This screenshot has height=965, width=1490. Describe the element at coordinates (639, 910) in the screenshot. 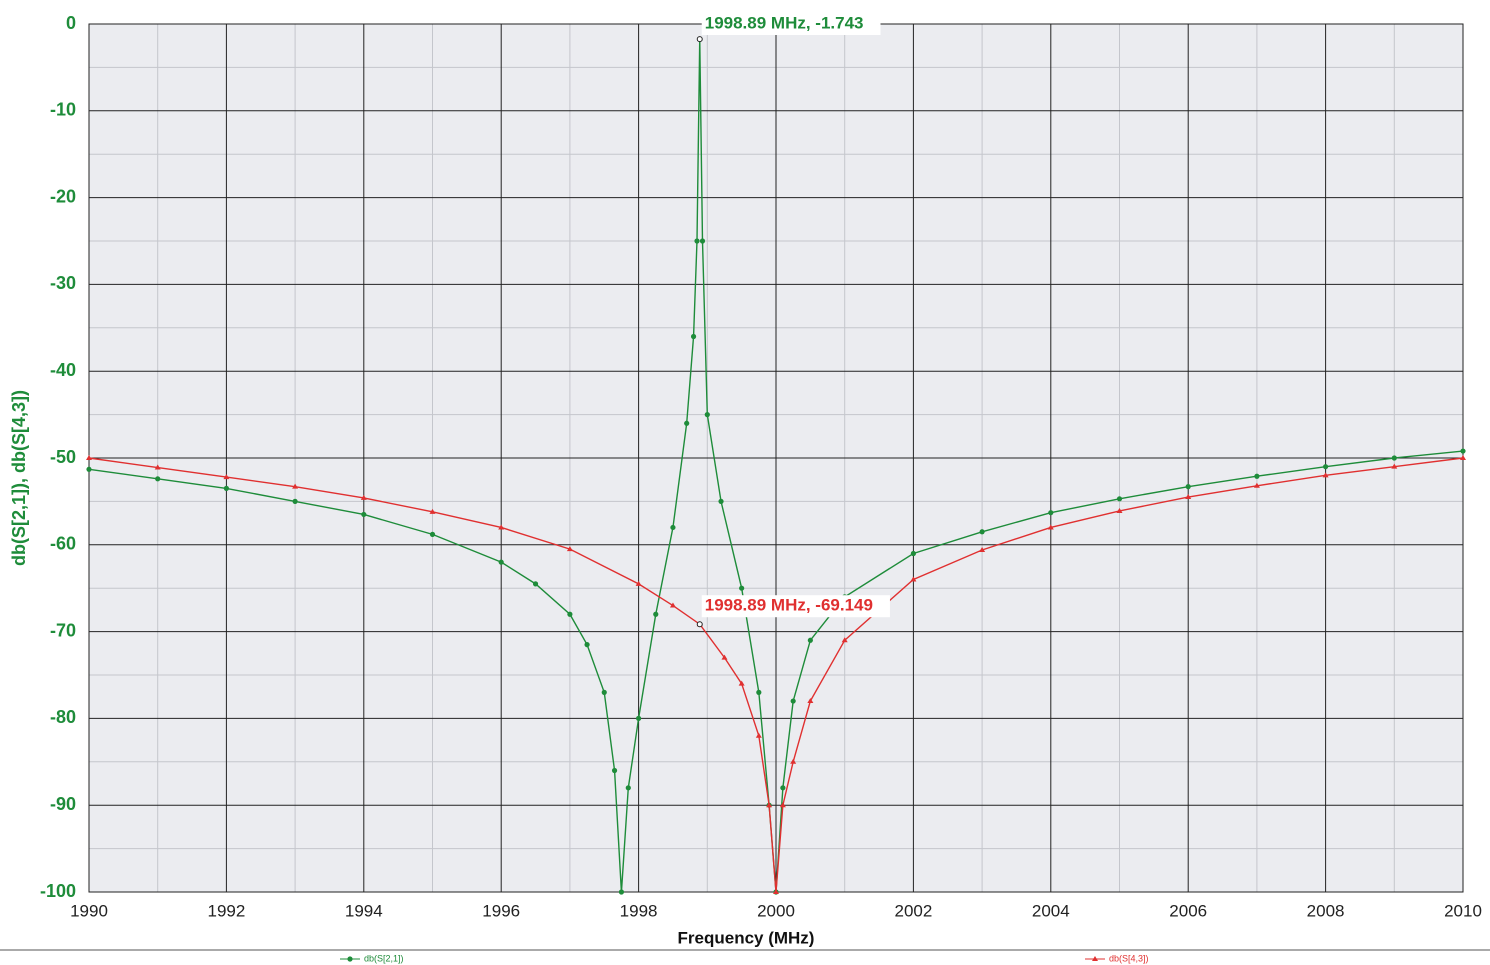

I see `x-tick-label: 1998` at that location.